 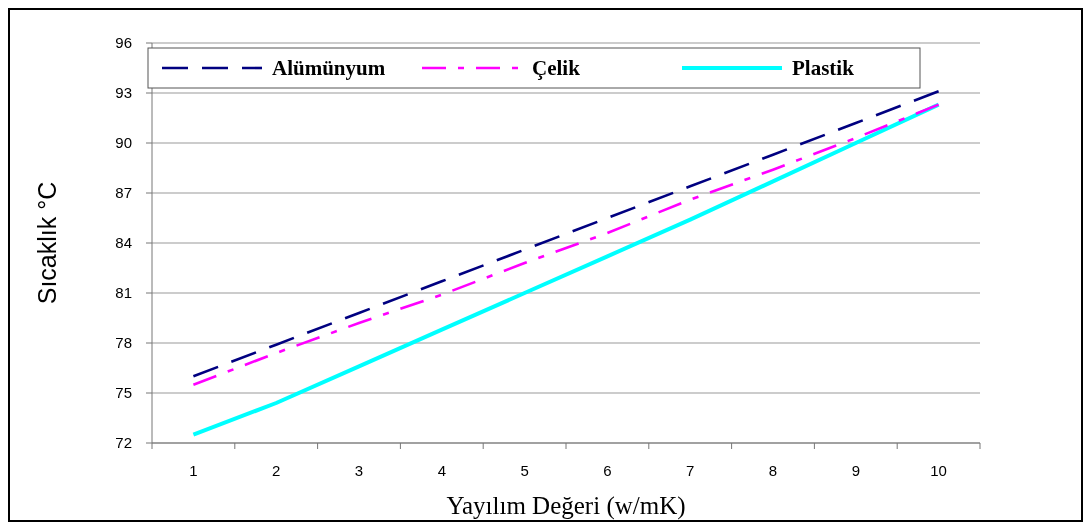 I want to click on x-tick-label: 2, so click(x=276, y=470).